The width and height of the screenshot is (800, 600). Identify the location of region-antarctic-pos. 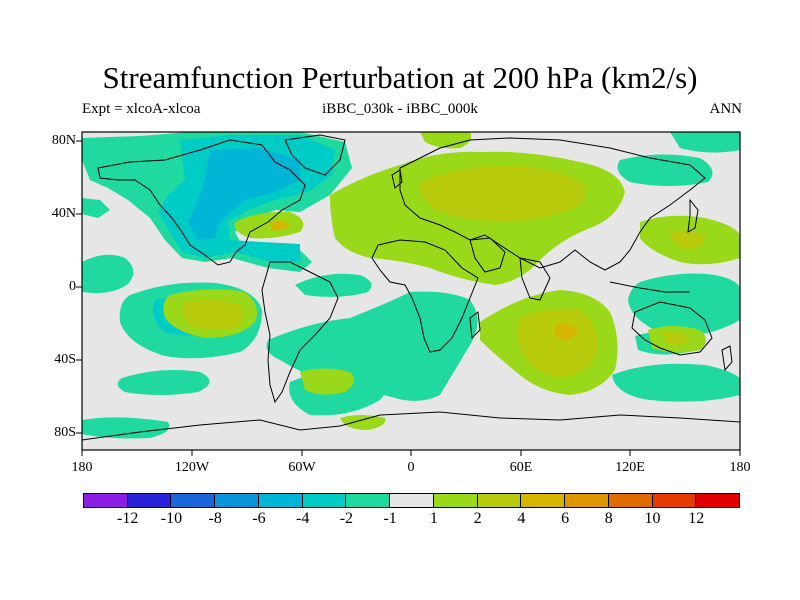
(363, 422).